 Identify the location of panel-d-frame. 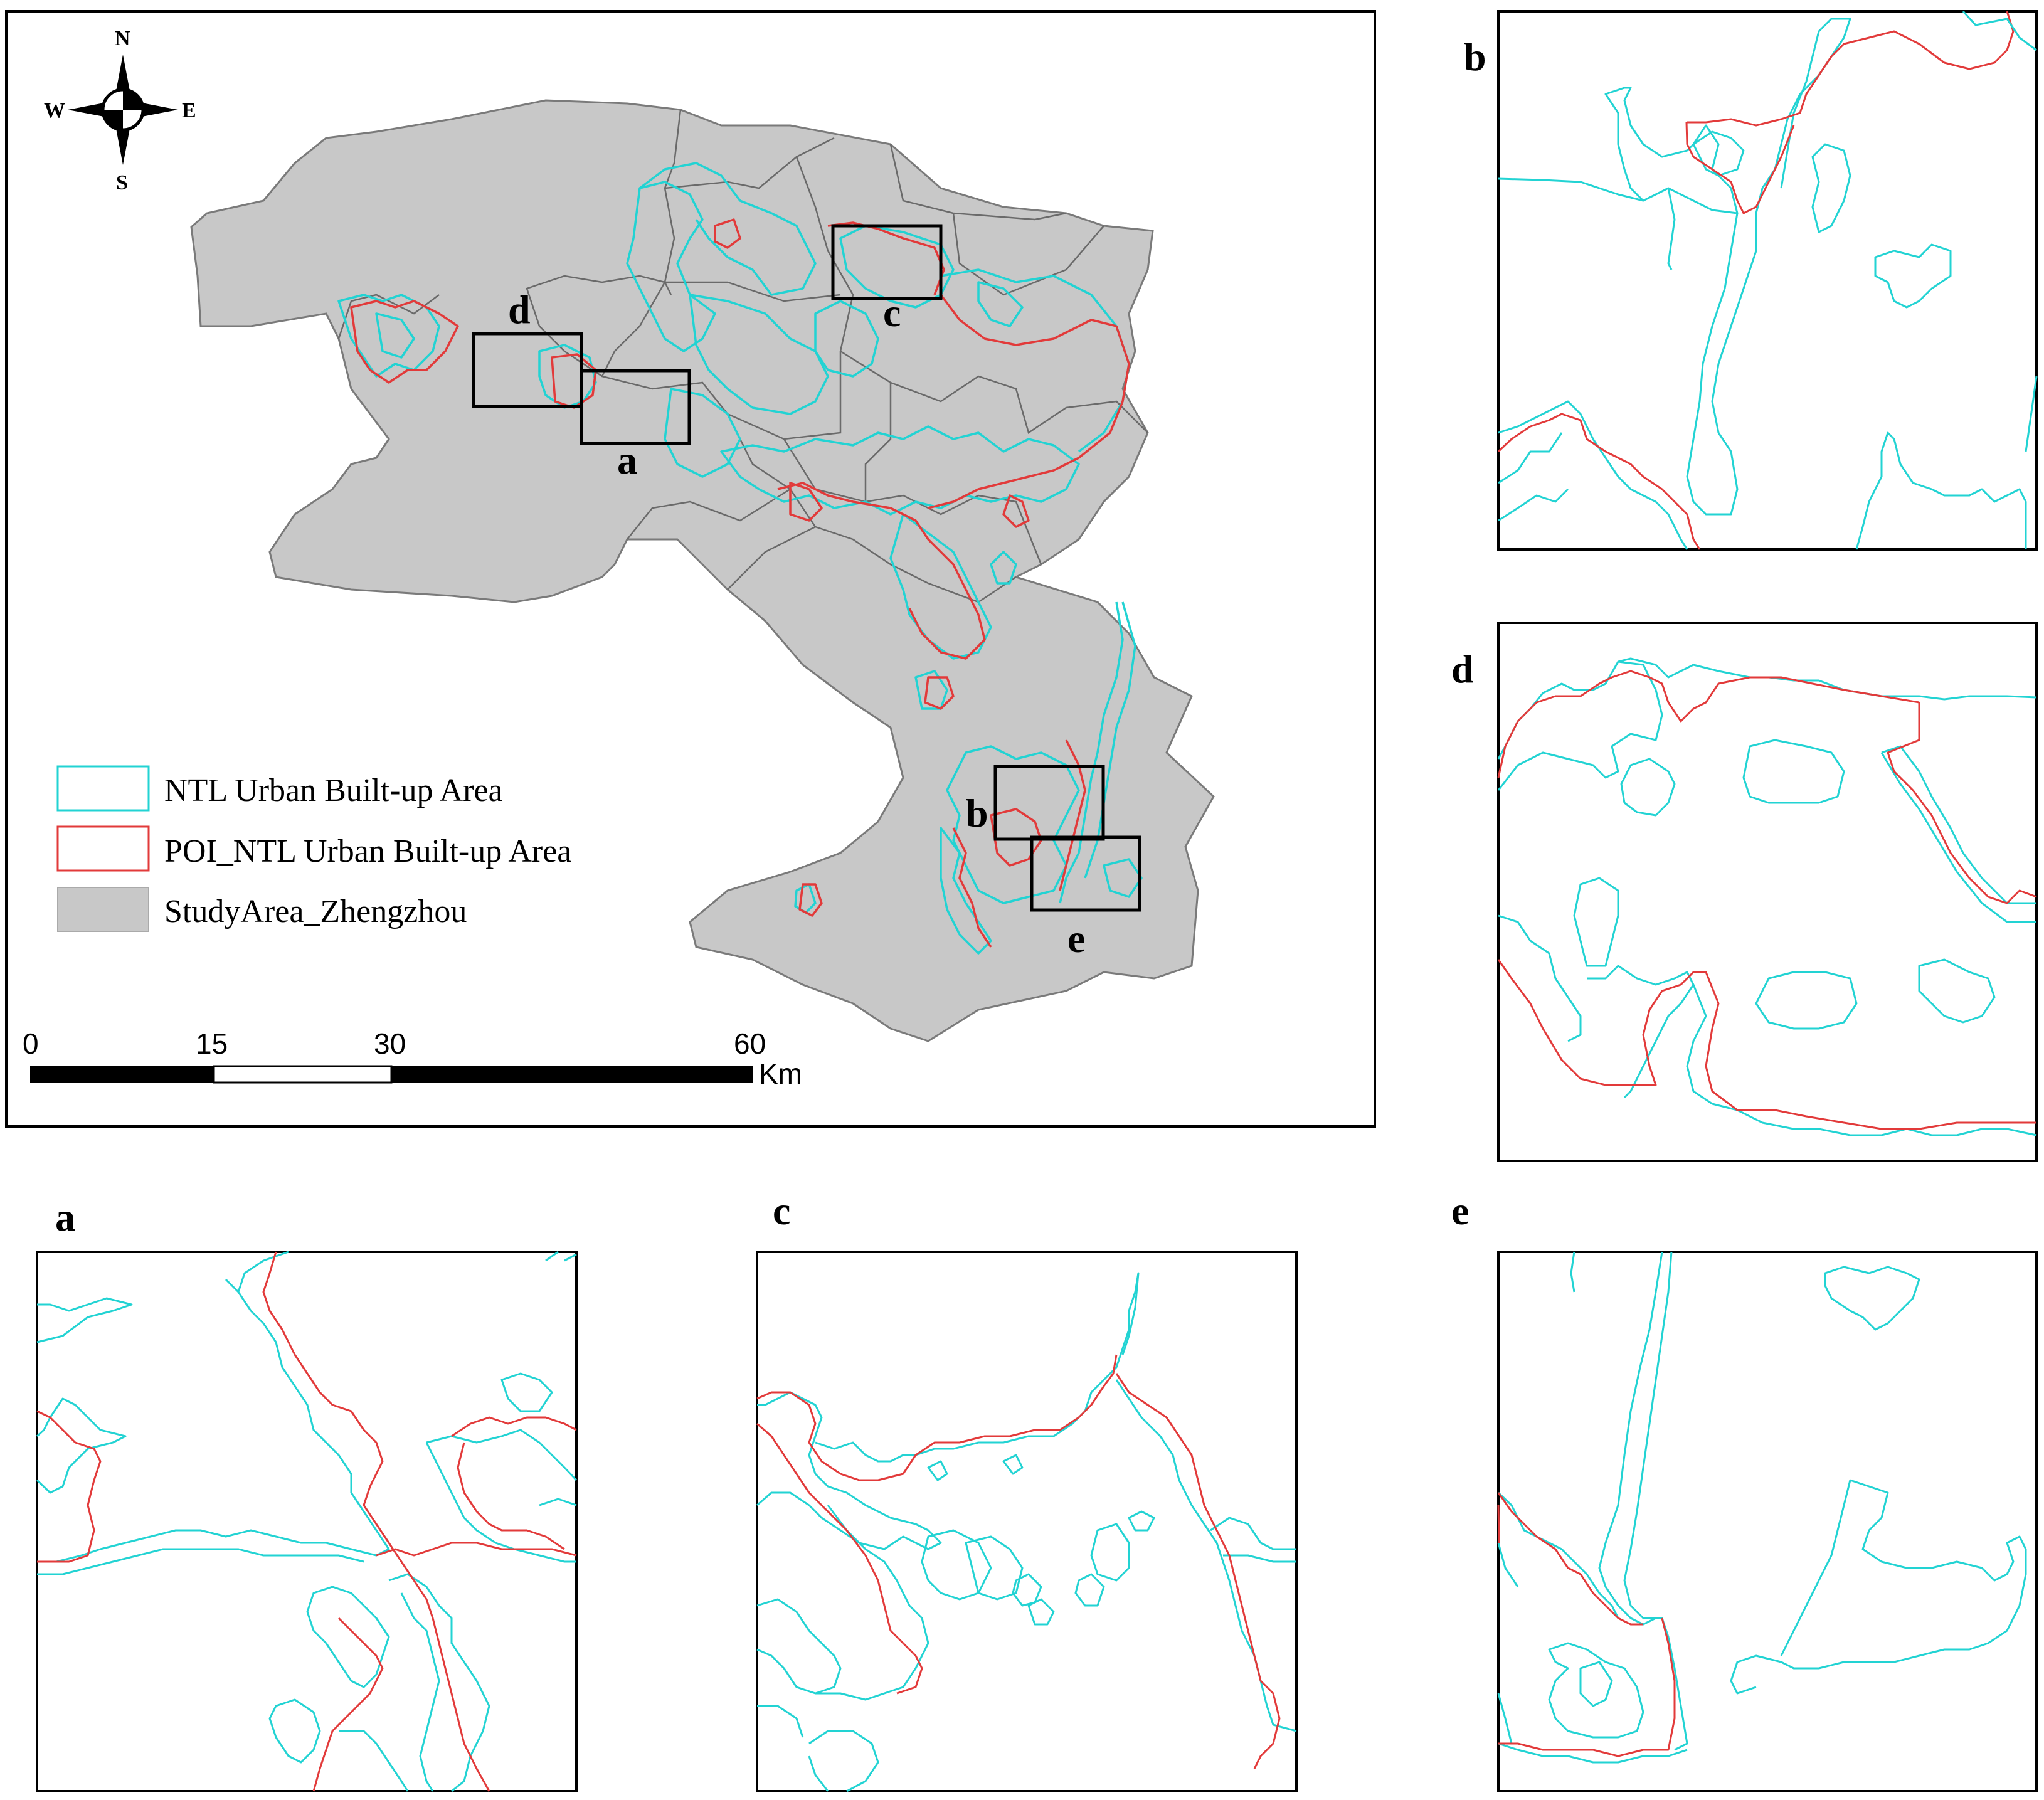
(1767, 892).